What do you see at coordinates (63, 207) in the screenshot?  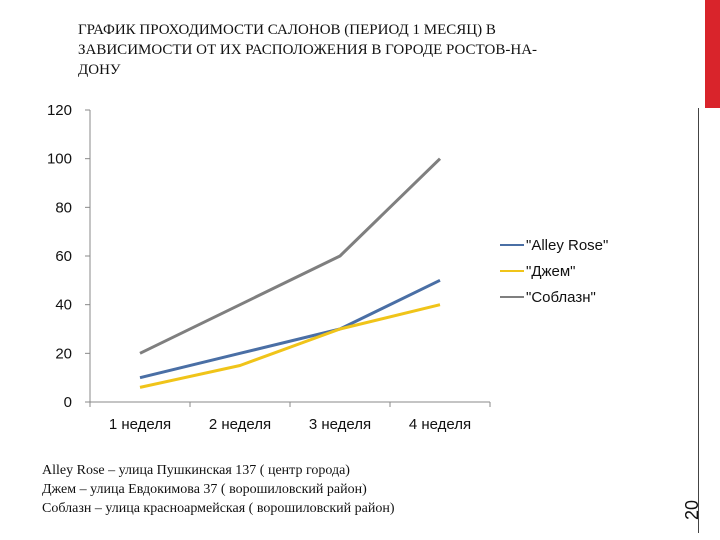 I see `y-tick-label: 80` at bounding box center [63, 207].